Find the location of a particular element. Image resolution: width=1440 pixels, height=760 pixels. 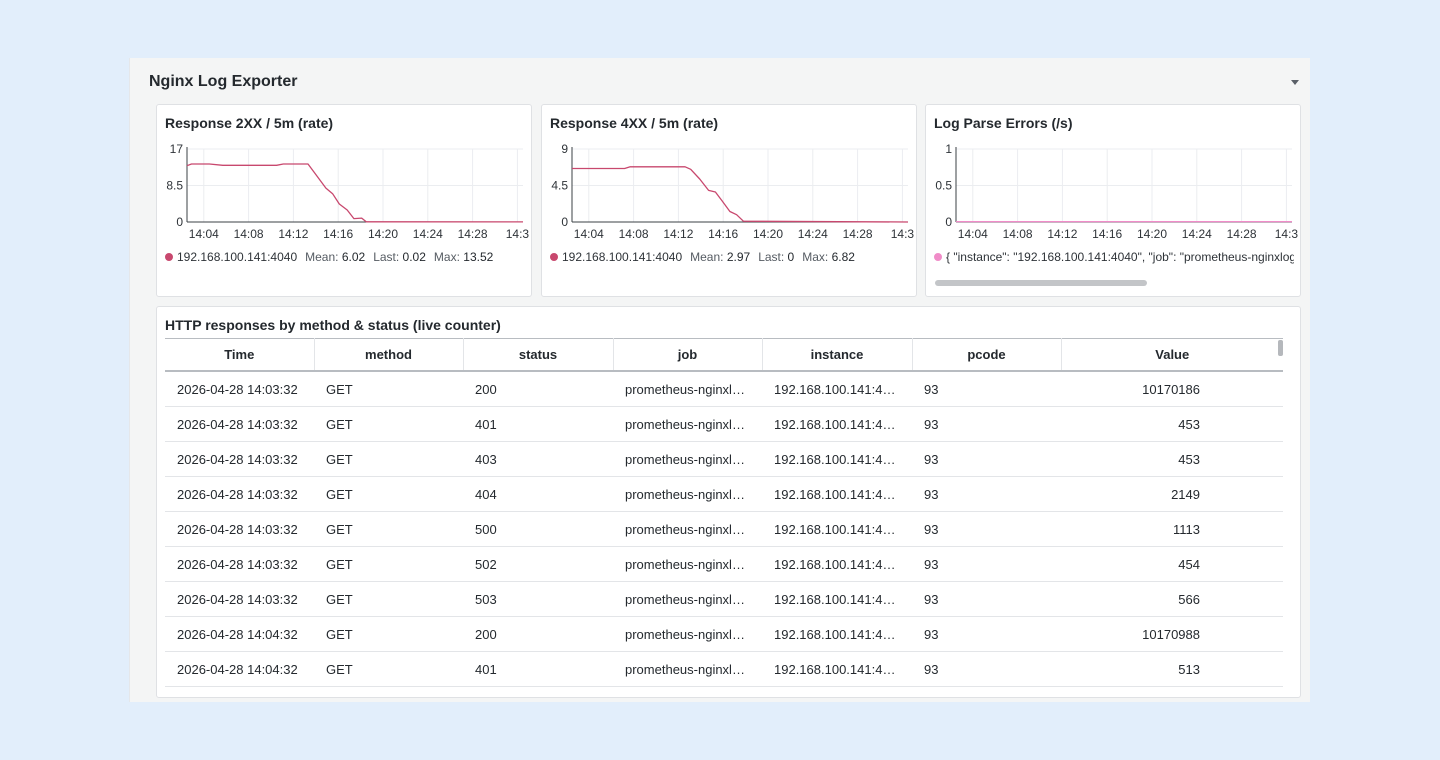

cell-status: 403 is located at coordinates (538, 459).